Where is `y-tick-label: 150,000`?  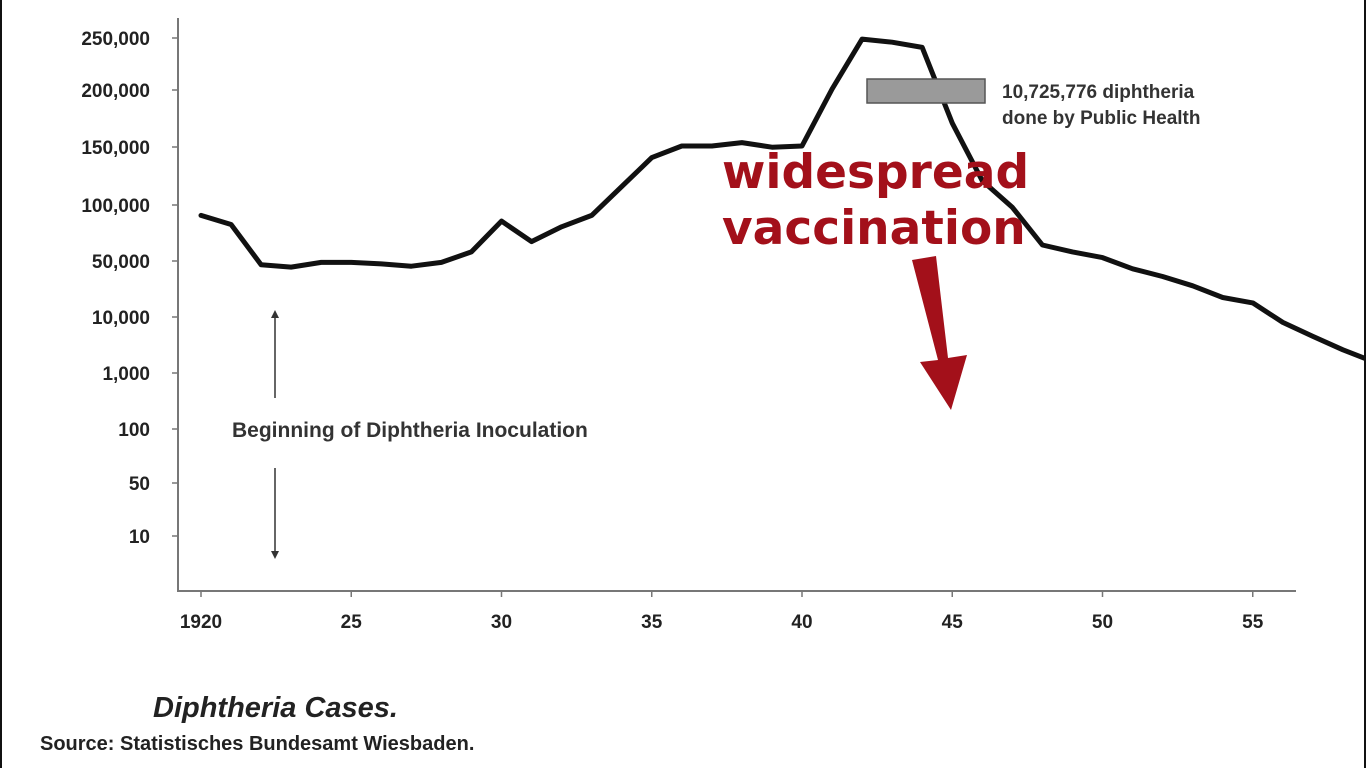 y-tick-label: 150,000 is located at coordinates (115, 148).